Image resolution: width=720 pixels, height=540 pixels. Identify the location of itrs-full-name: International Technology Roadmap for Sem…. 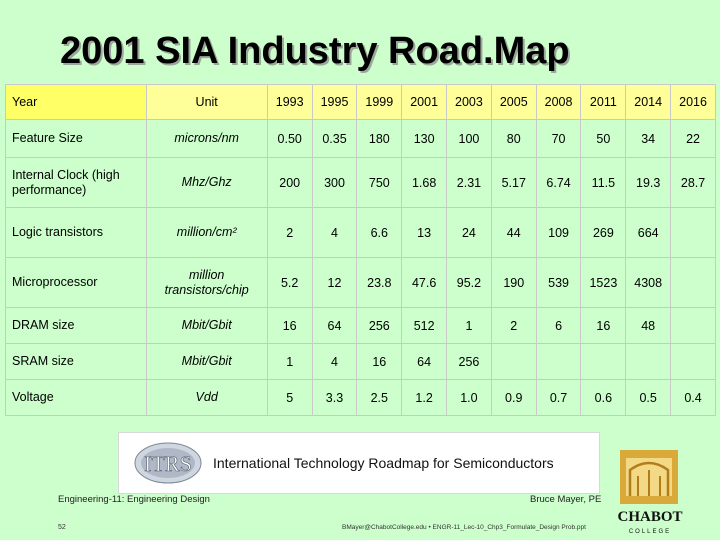
(383, 463).